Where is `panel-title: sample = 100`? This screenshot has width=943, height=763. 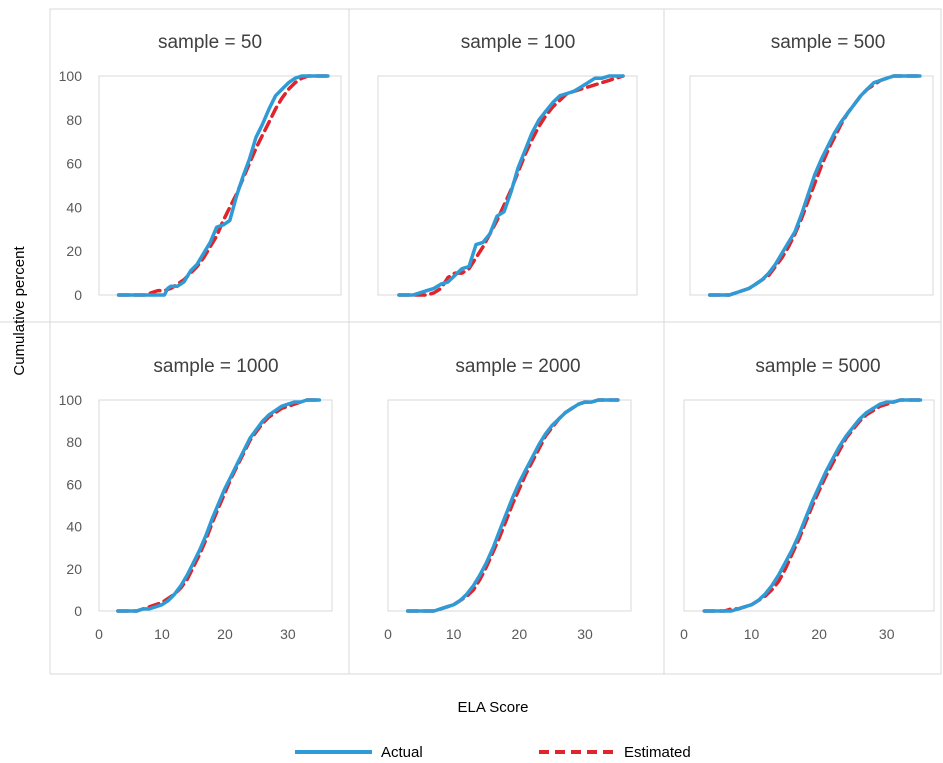
panel-title: sample = 100 is located at coordinates (518, 42).